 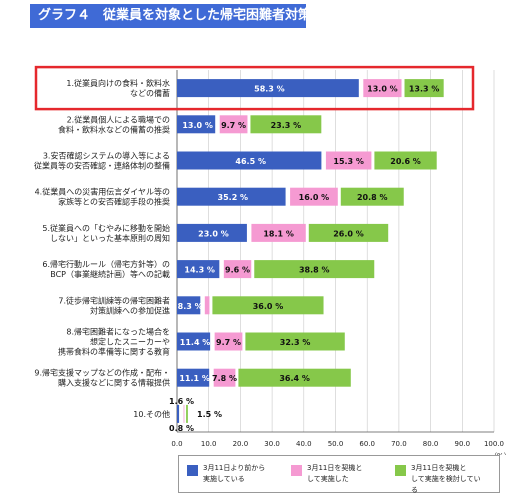 What do you see at coordinates (272, 444) in the screenshot?
I see `x-tick-label: 30.0` at bounding box center [272, 444].